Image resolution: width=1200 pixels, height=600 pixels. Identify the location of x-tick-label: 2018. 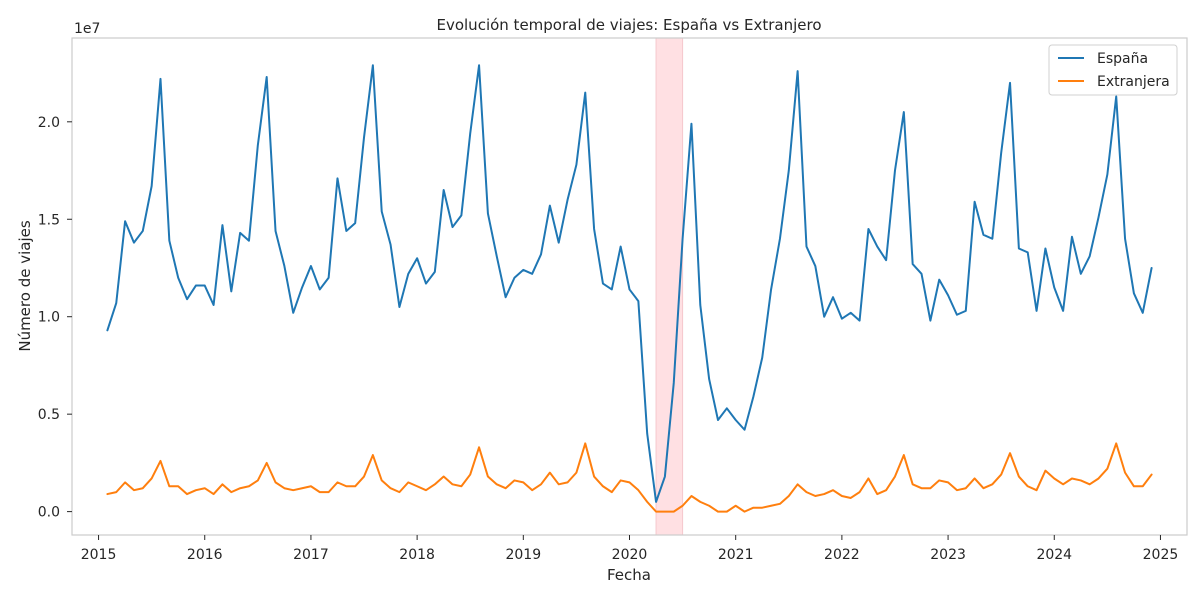
(417, 555).